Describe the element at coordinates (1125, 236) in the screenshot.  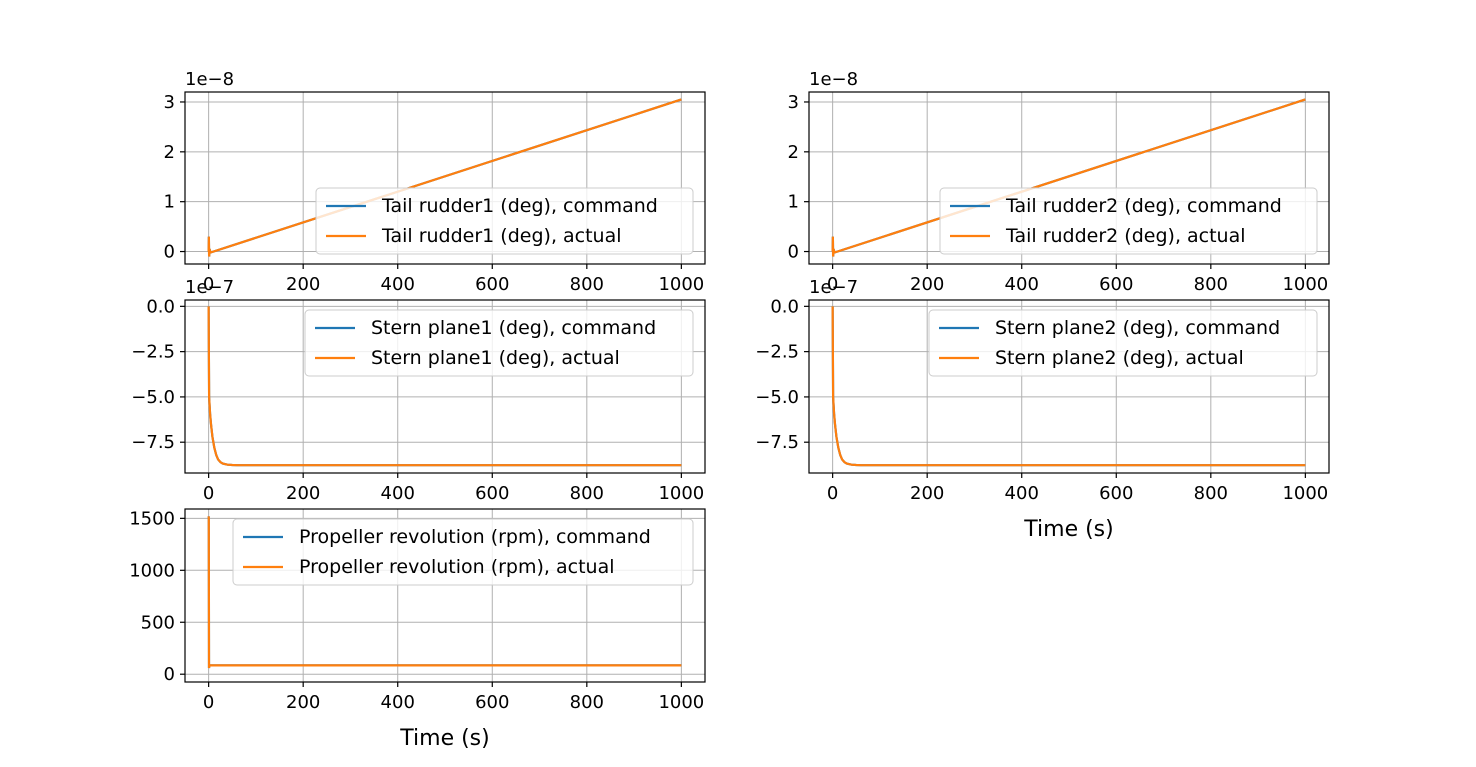
I see `legend-entry-label: Tail rudder2 (deg), actual` at that location.